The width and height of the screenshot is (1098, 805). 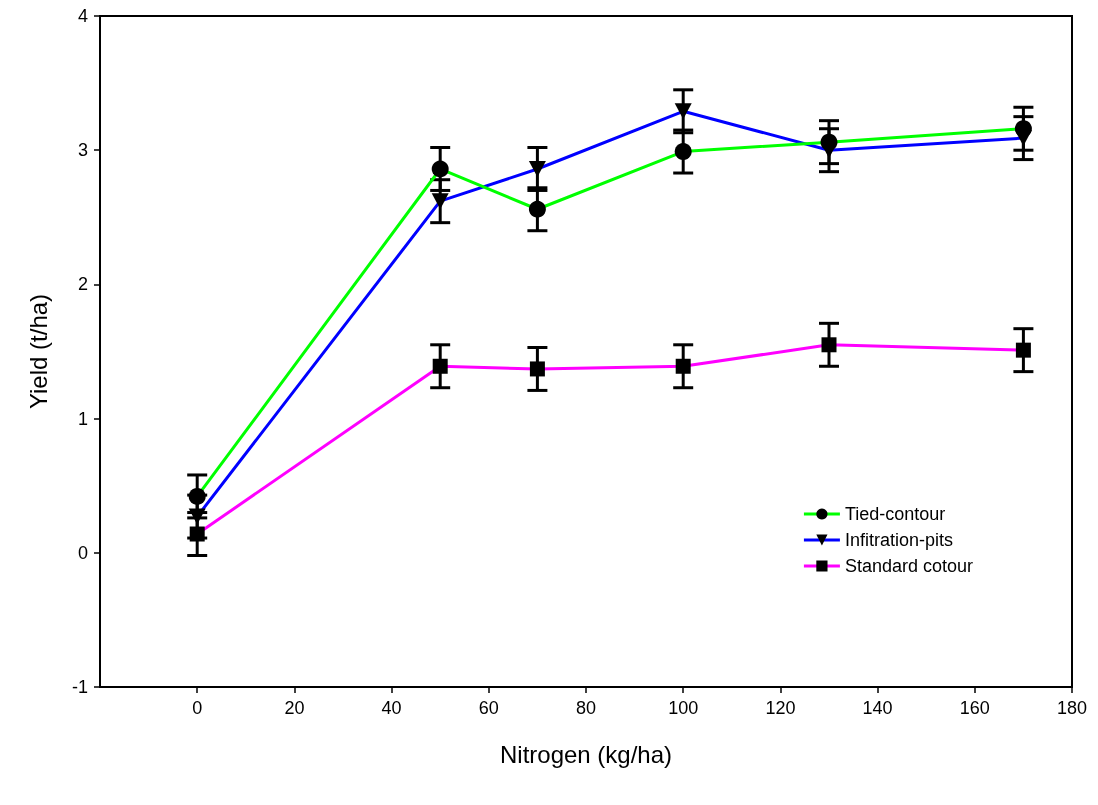 What do you see at coordinates (780, 708) in the screenshot?
I see `x-tick-label: 120` at bounding box center [780, 708].